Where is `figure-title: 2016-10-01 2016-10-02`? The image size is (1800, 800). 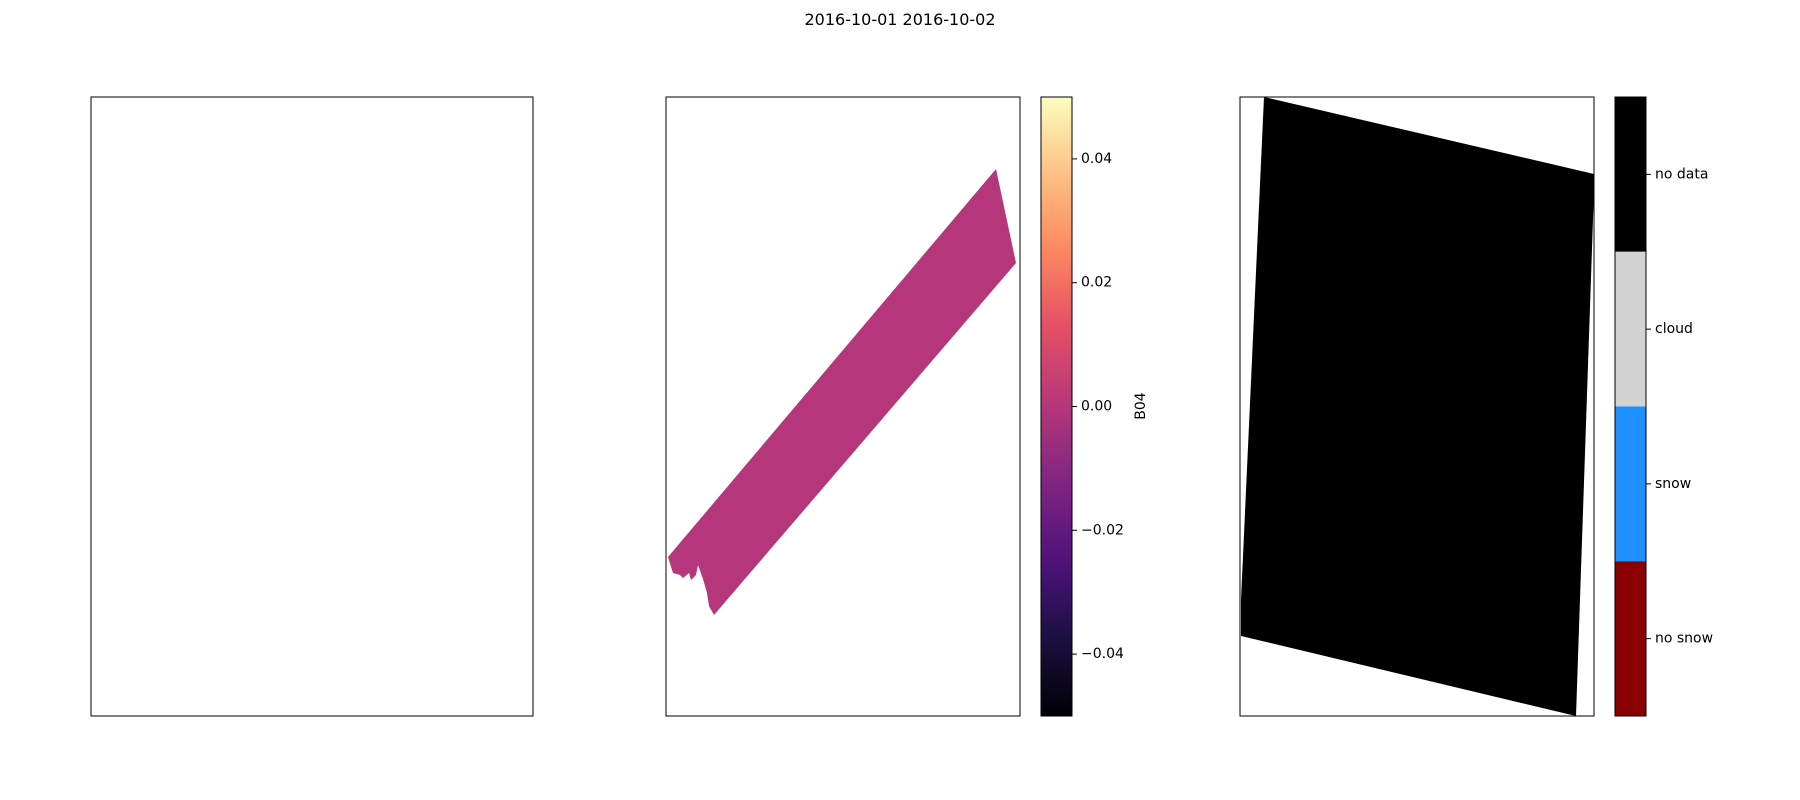 figure-title: 2016-10-01 2016-10-02 is located at coordinates (900, 19).